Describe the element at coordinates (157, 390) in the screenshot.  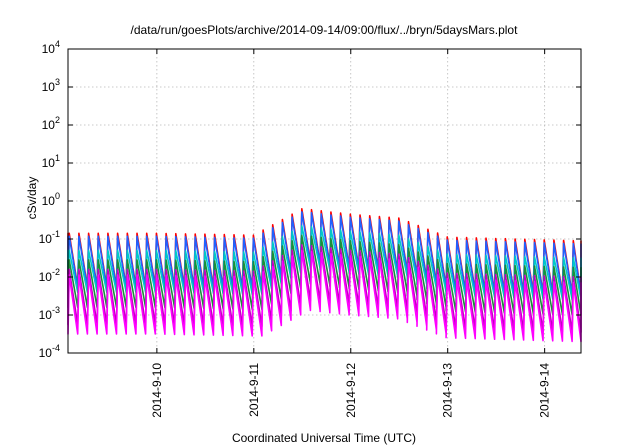
I see `x-tick-label: 2014-9-10` at that location.